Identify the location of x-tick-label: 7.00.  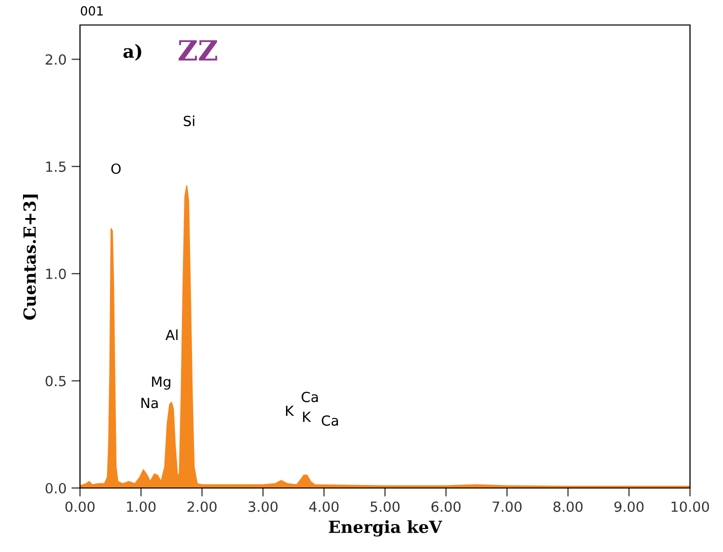
(507, 506).